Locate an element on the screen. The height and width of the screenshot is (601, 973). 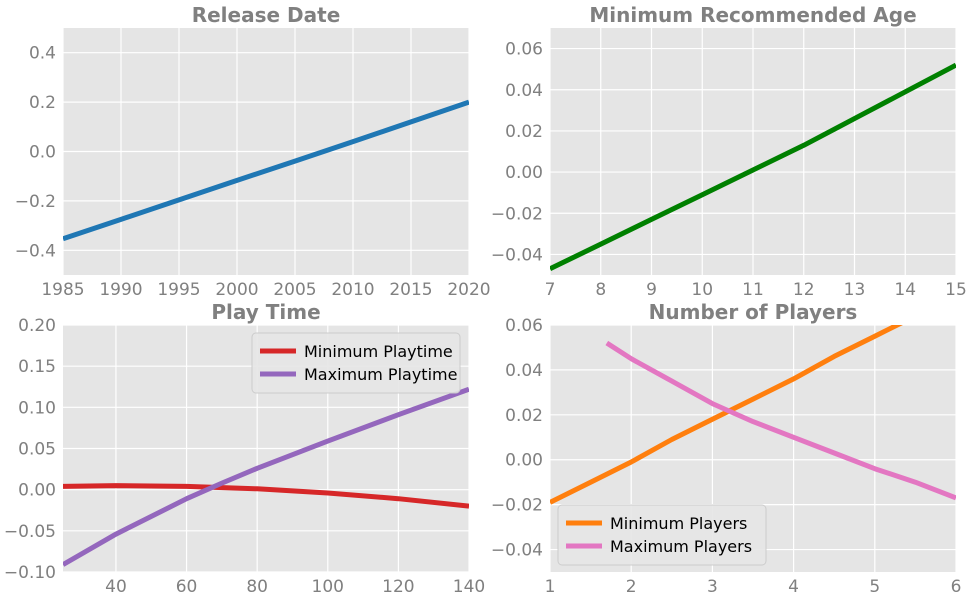
y-tick-label: 0.10 is located at coordinates (37, 408).